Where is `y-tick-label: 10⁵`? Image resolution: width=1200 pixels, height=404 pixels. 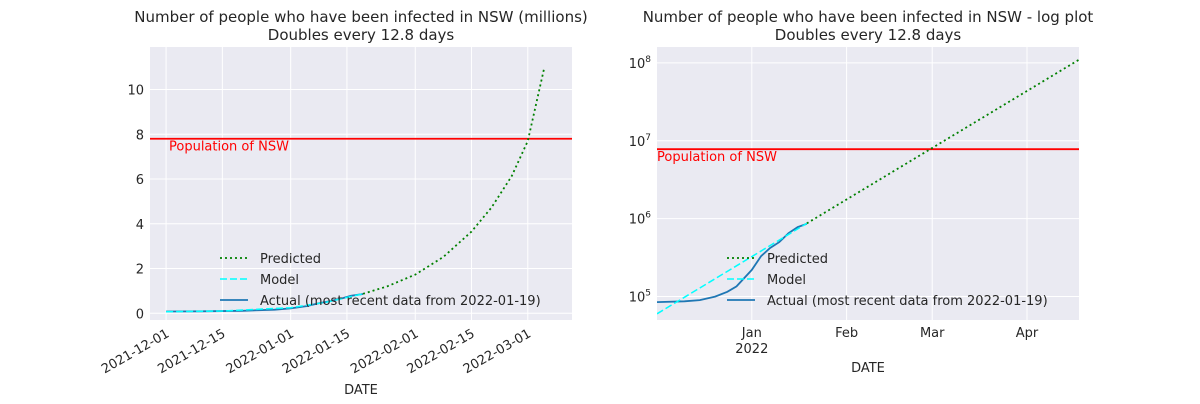 y-tick-label: 10⁵ is located at coordinates (640, 297).